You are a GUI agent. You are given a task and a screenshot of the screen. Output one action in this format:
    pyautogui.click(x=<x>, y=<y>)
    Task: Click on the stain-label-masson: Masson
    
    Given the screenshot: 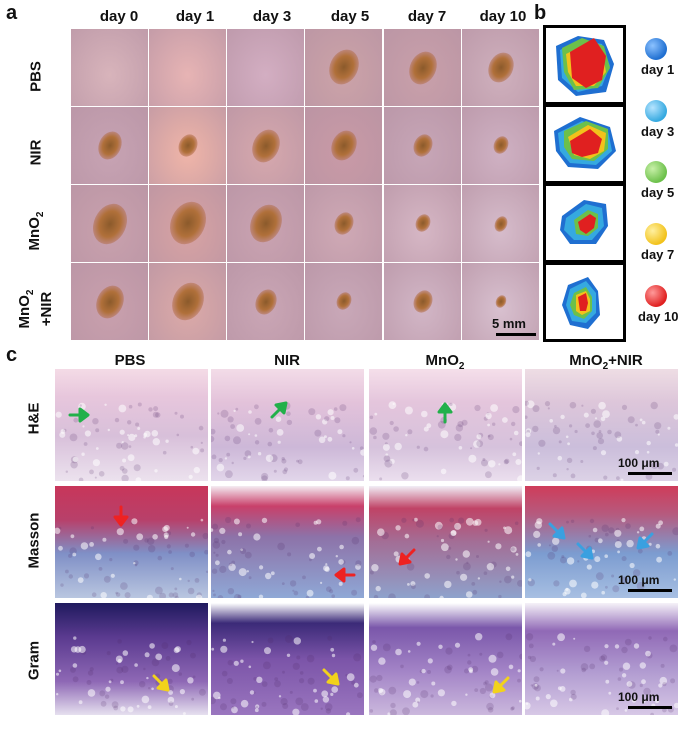 What is the action you would take?
    pyautogui.click(x=34, y=540)
    